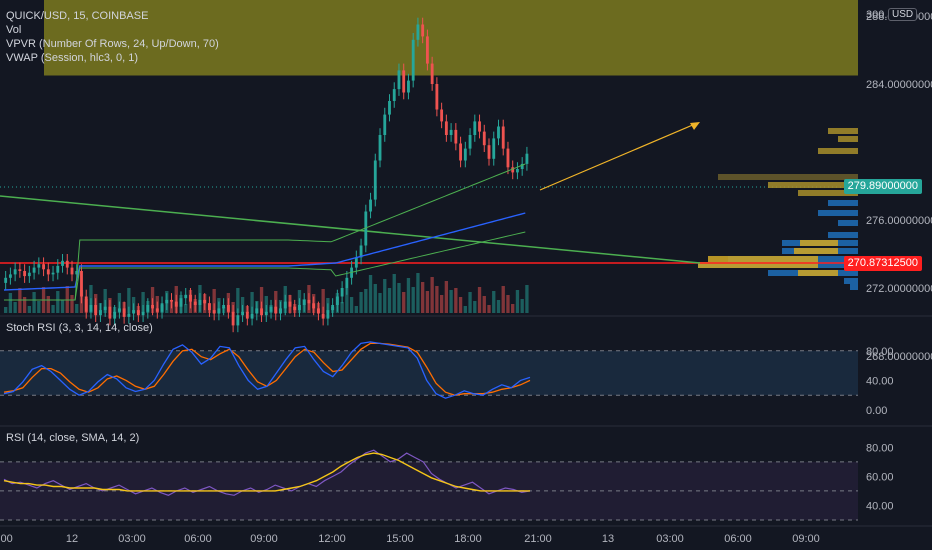 The height and width of the screenshot is (550, 932). What do you see at coordinates (265, 232) in the screenshot?
I see `vwap-upper-band` at bounding box center [265, 232].